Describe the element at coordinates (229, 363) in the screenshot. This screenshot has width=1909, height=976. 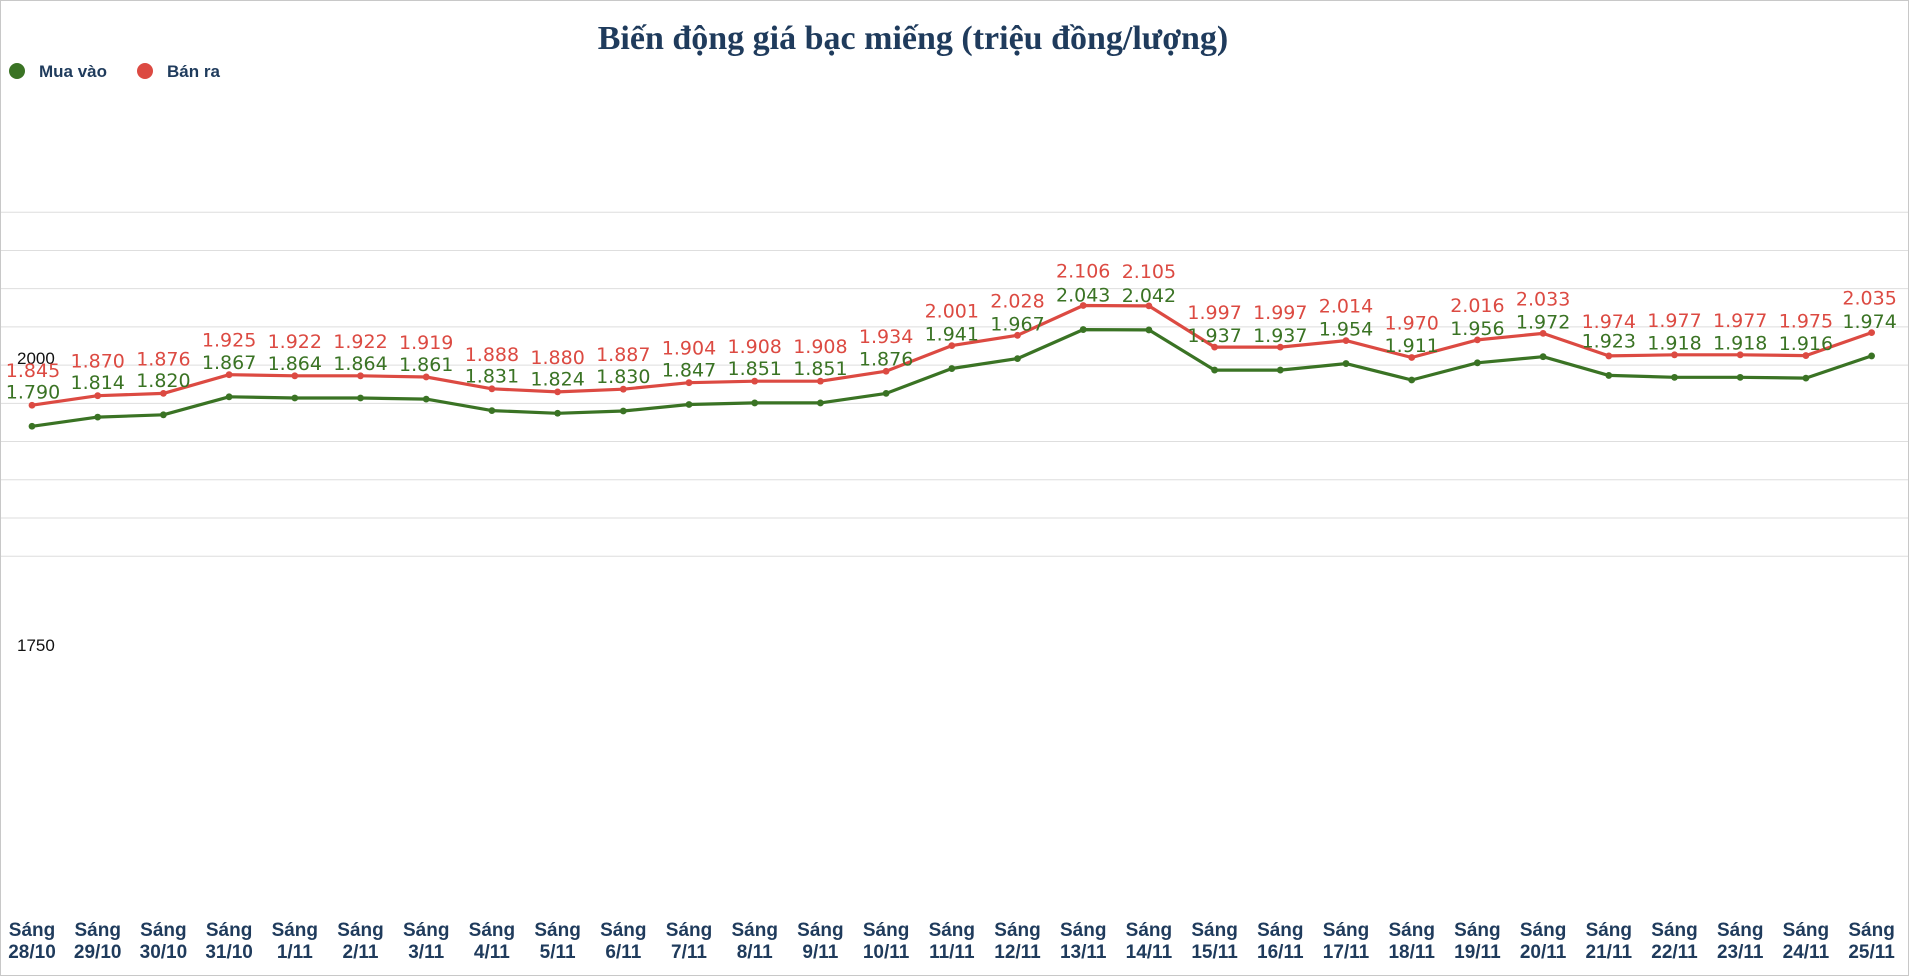
I see `data-label: 1.867` at that location.